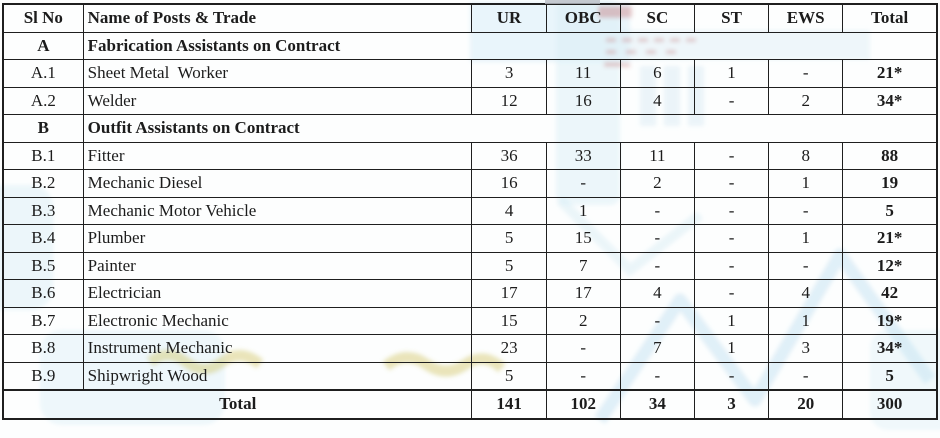  Describe the element at coordinates (509, 73) in the screenshot. I see `cell-ur: 3` at that location.